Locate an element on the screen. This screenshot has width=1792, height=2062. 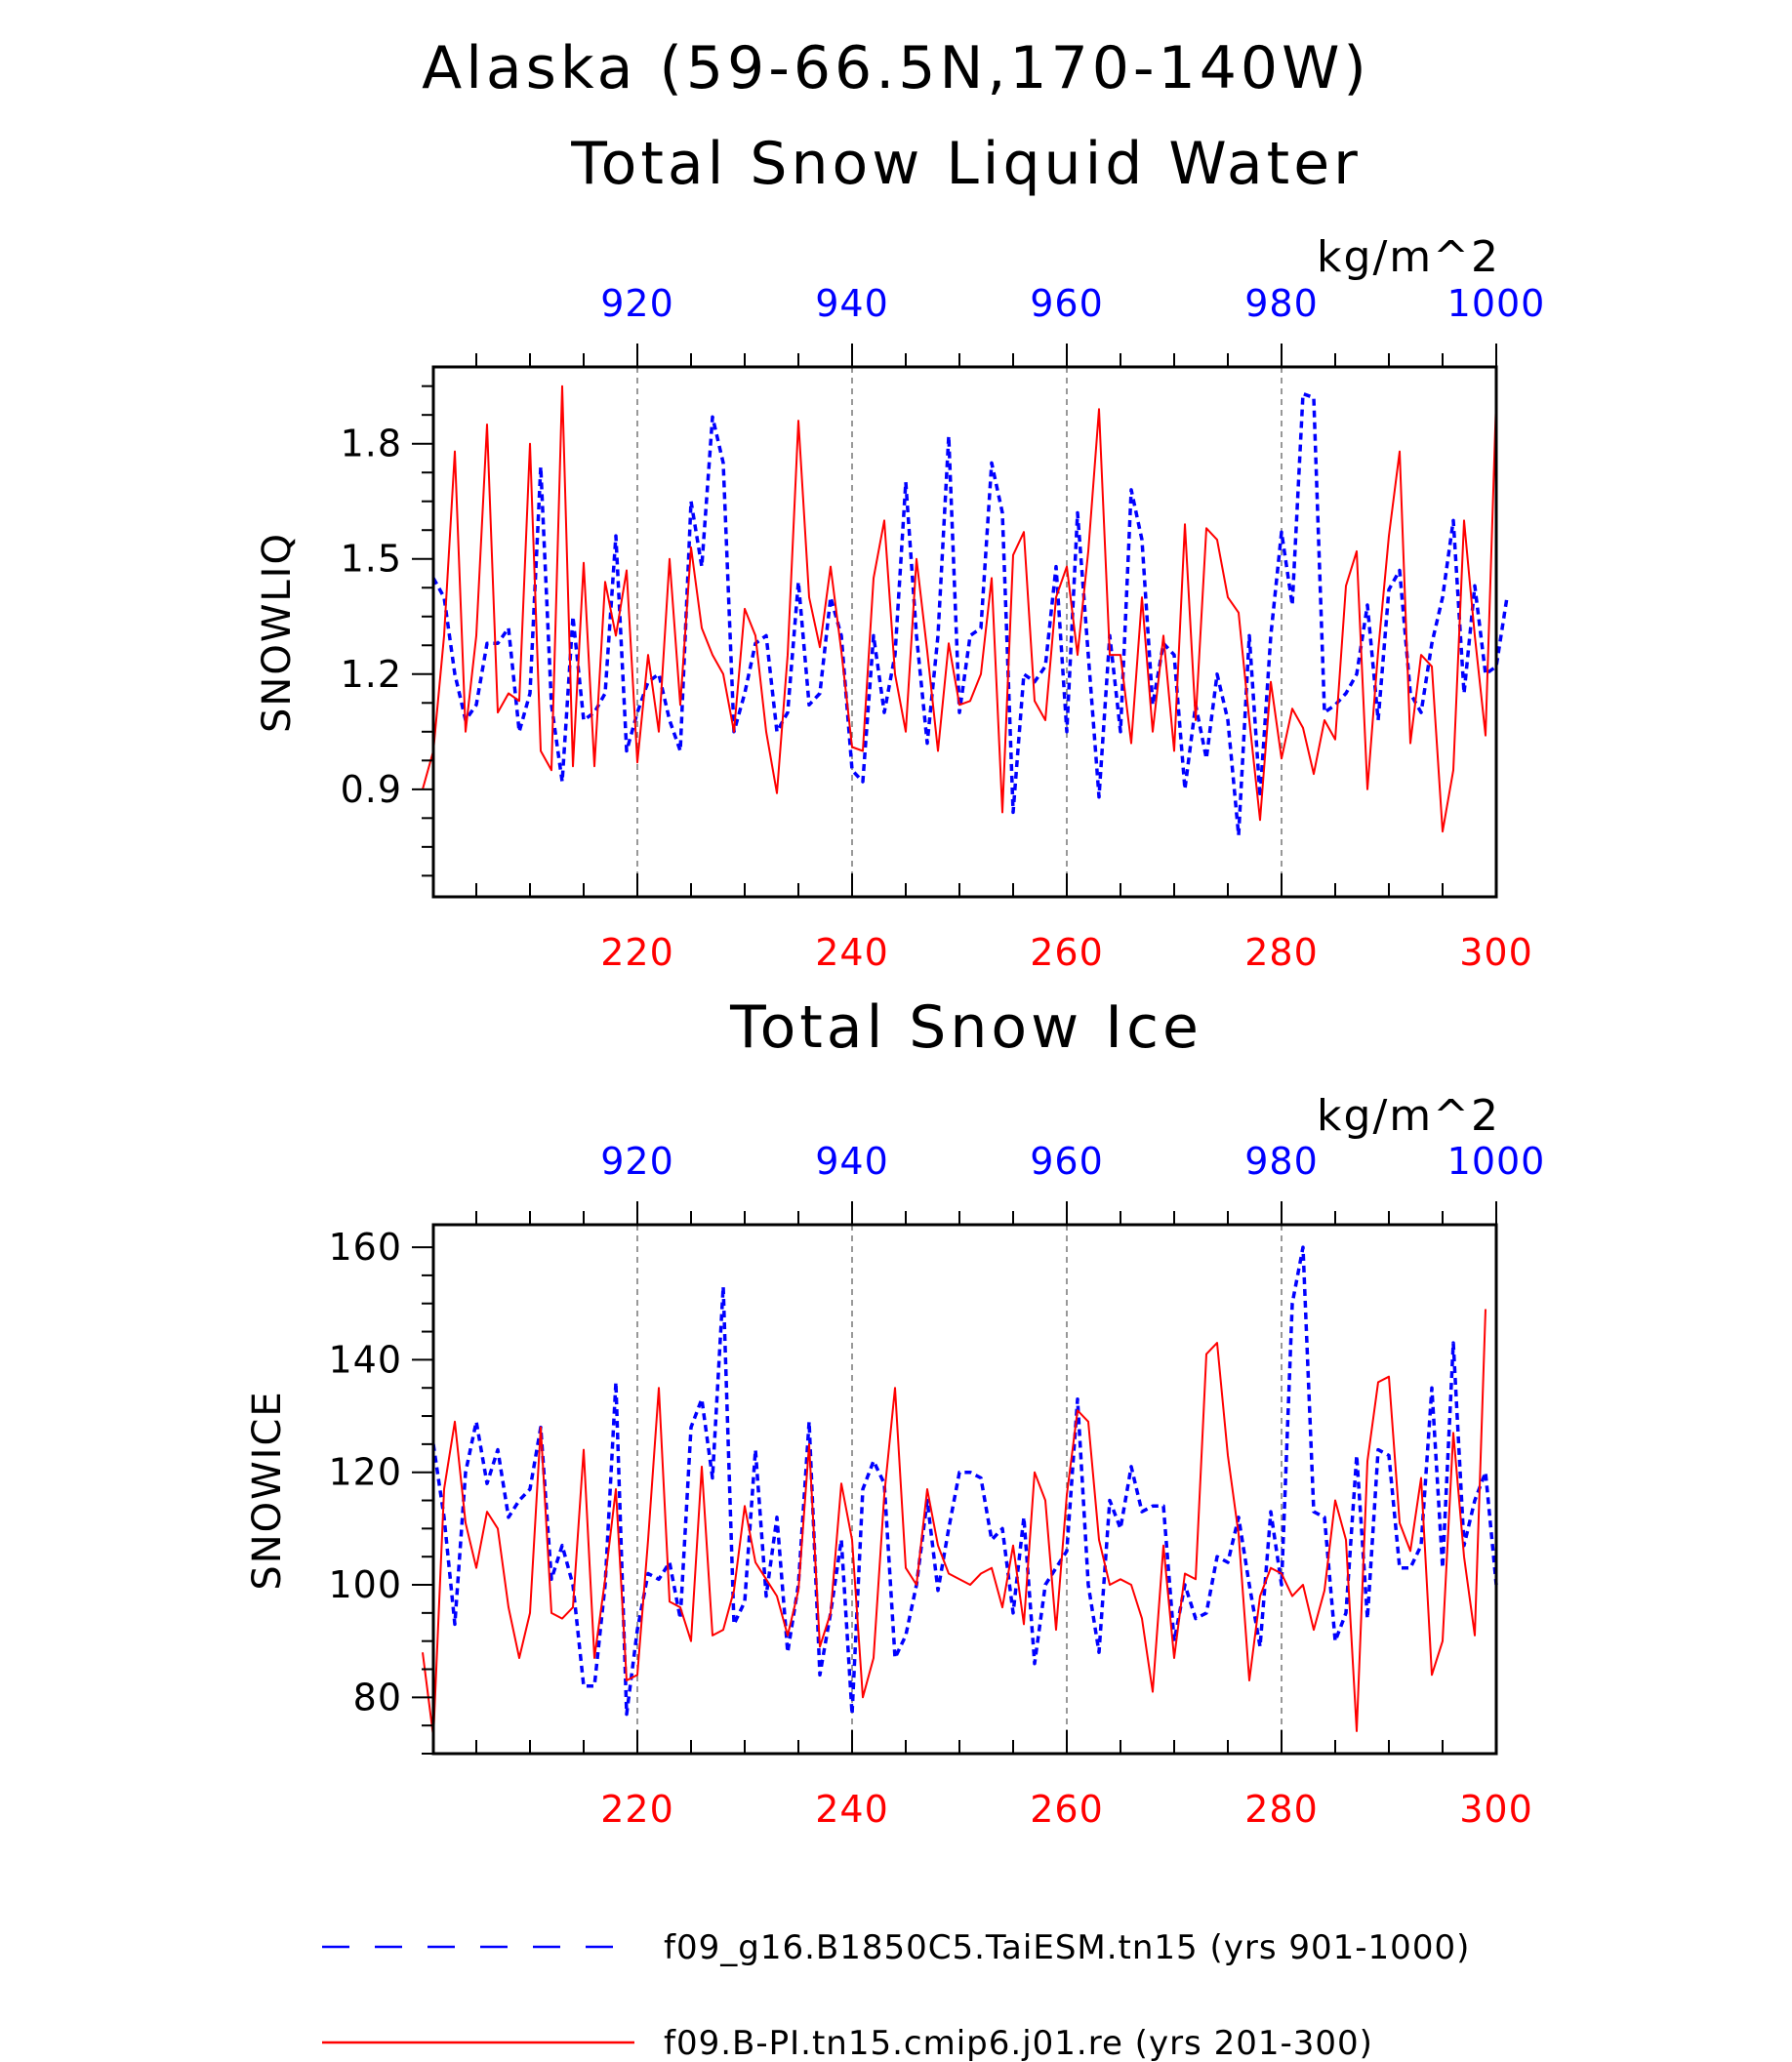
panel-2-ylabel: SNOWICE is located at coordinates (267, 1490).